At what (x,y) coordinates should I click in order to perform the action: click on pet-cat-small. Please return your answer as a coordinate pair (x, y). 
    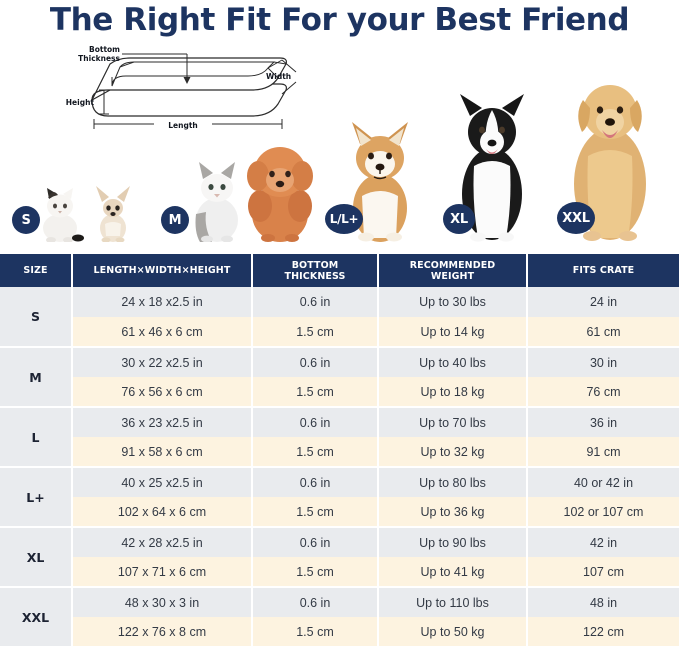
    Looking at the image, I should click on (63, 215).